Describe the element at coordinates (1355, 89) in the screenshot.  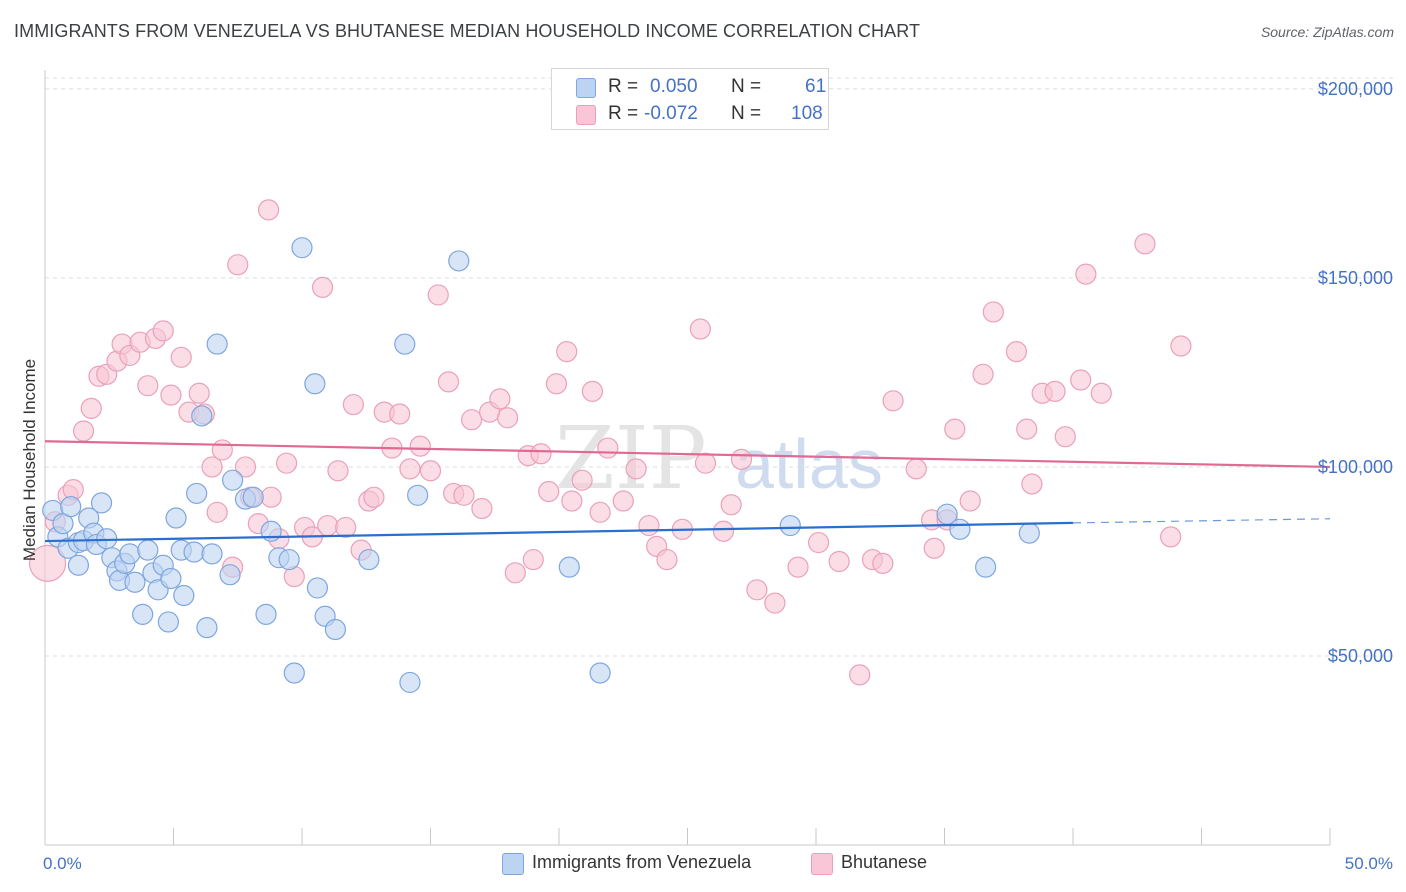
I see `y-tick-label: $200,000` at that location.